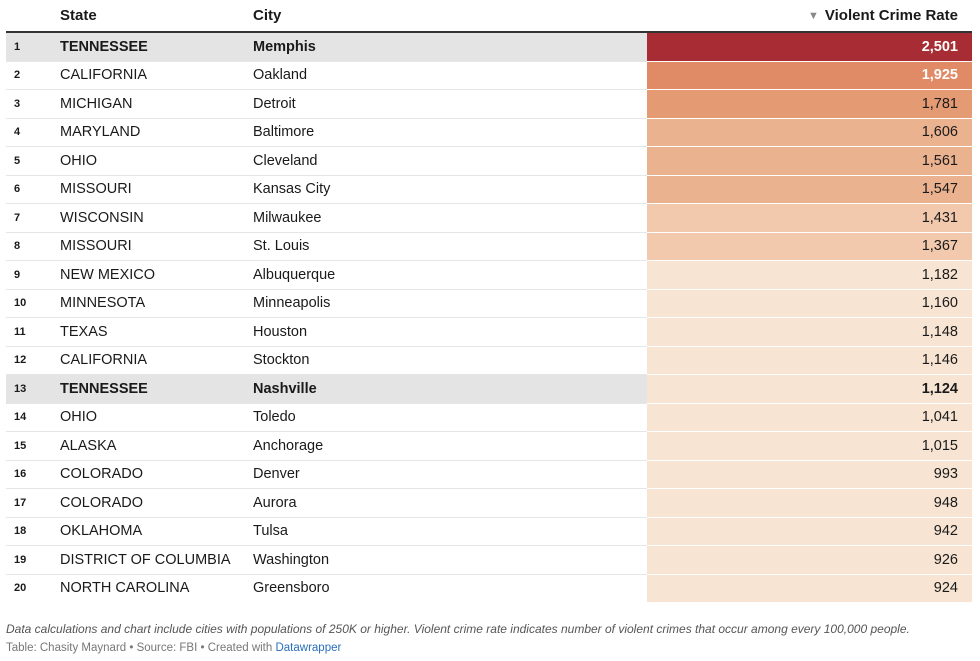 This screenshot has height=661, width=980. Describe the element at coordinates (489, 104) in the screenshot. I see `table-row: 3 MICHIGAN Detroit 1,781` at that location.